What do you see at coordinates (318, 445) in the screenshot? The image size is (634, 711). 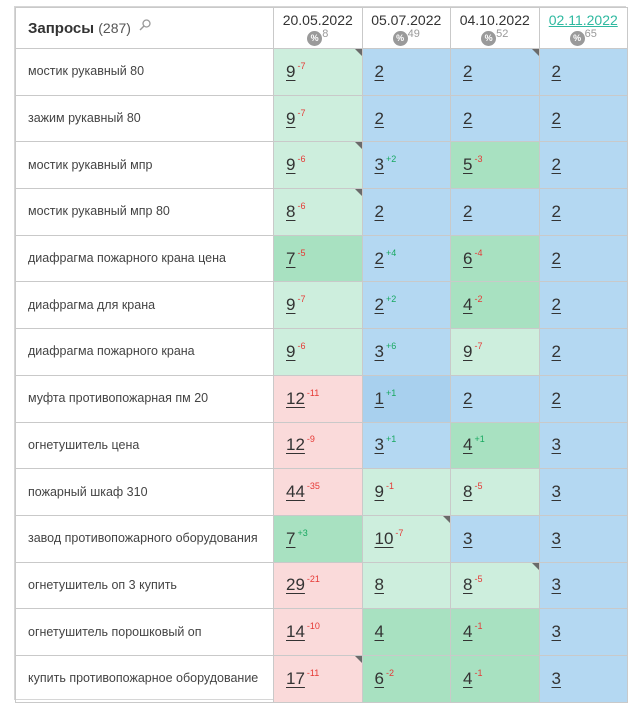 I see `position-cell: 12 -9` at bounding box center [318, 445].